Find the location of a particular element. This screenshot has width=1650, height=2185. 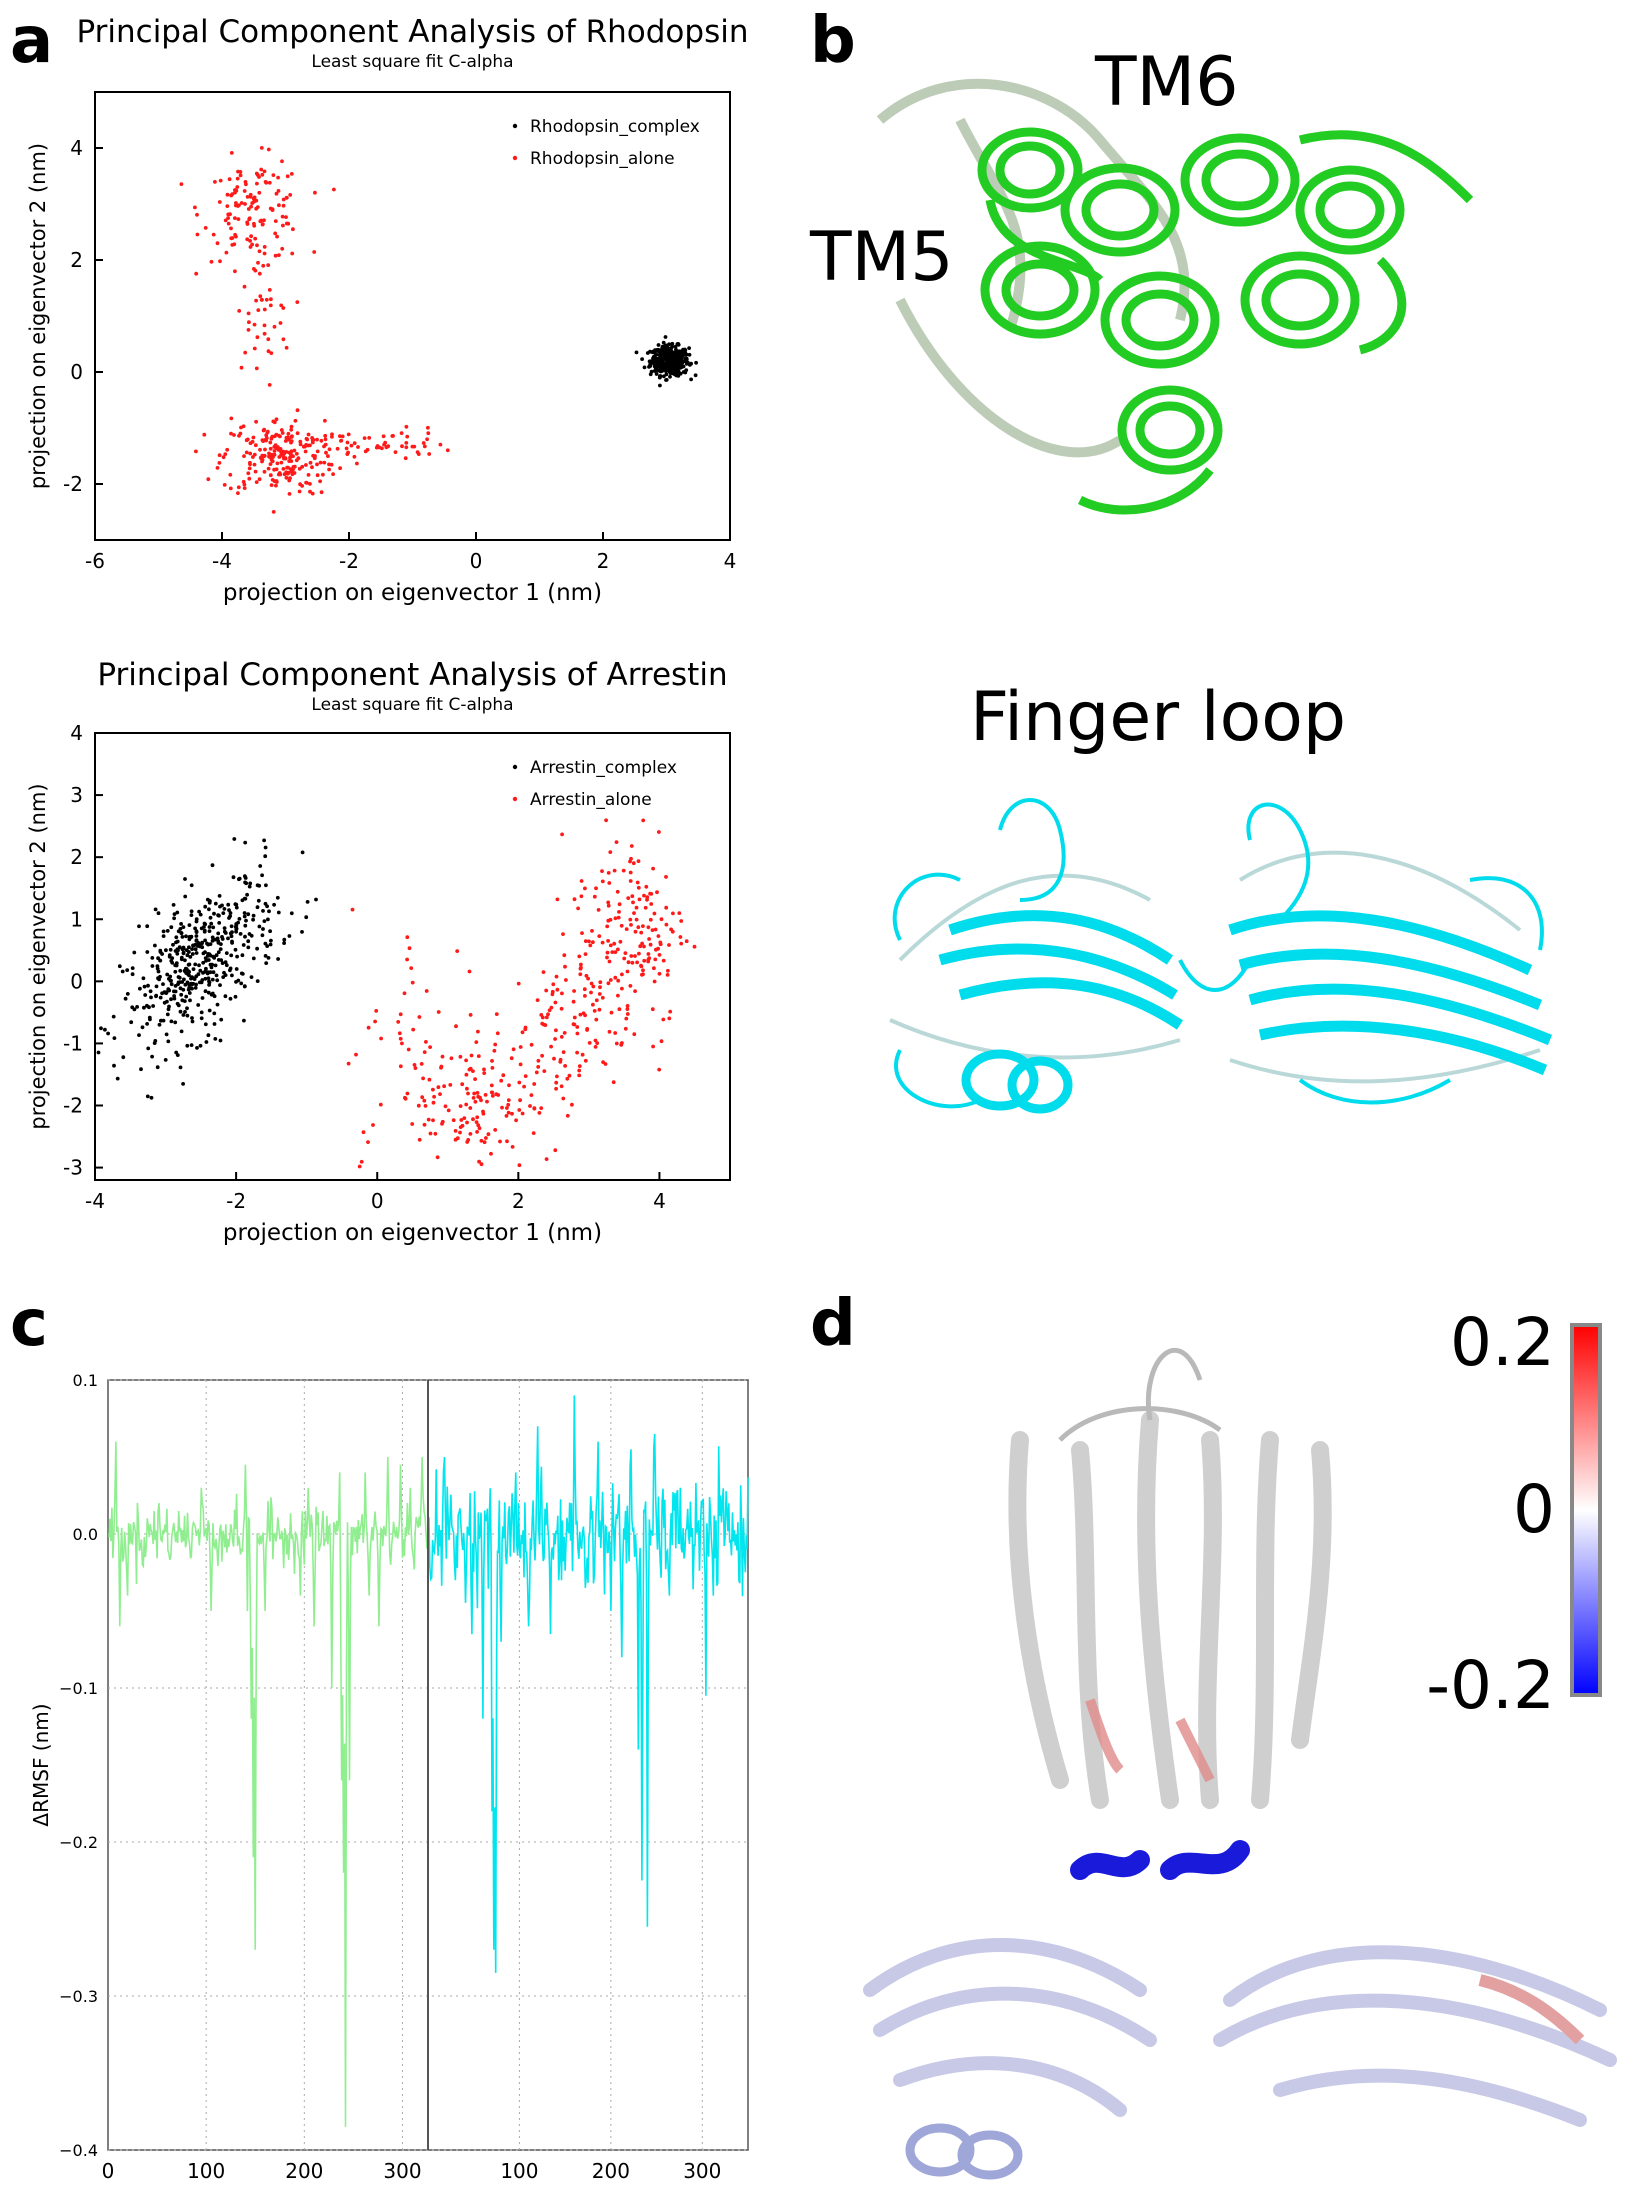

x-tick-label: 4 is located at coordinates (659, 1201).